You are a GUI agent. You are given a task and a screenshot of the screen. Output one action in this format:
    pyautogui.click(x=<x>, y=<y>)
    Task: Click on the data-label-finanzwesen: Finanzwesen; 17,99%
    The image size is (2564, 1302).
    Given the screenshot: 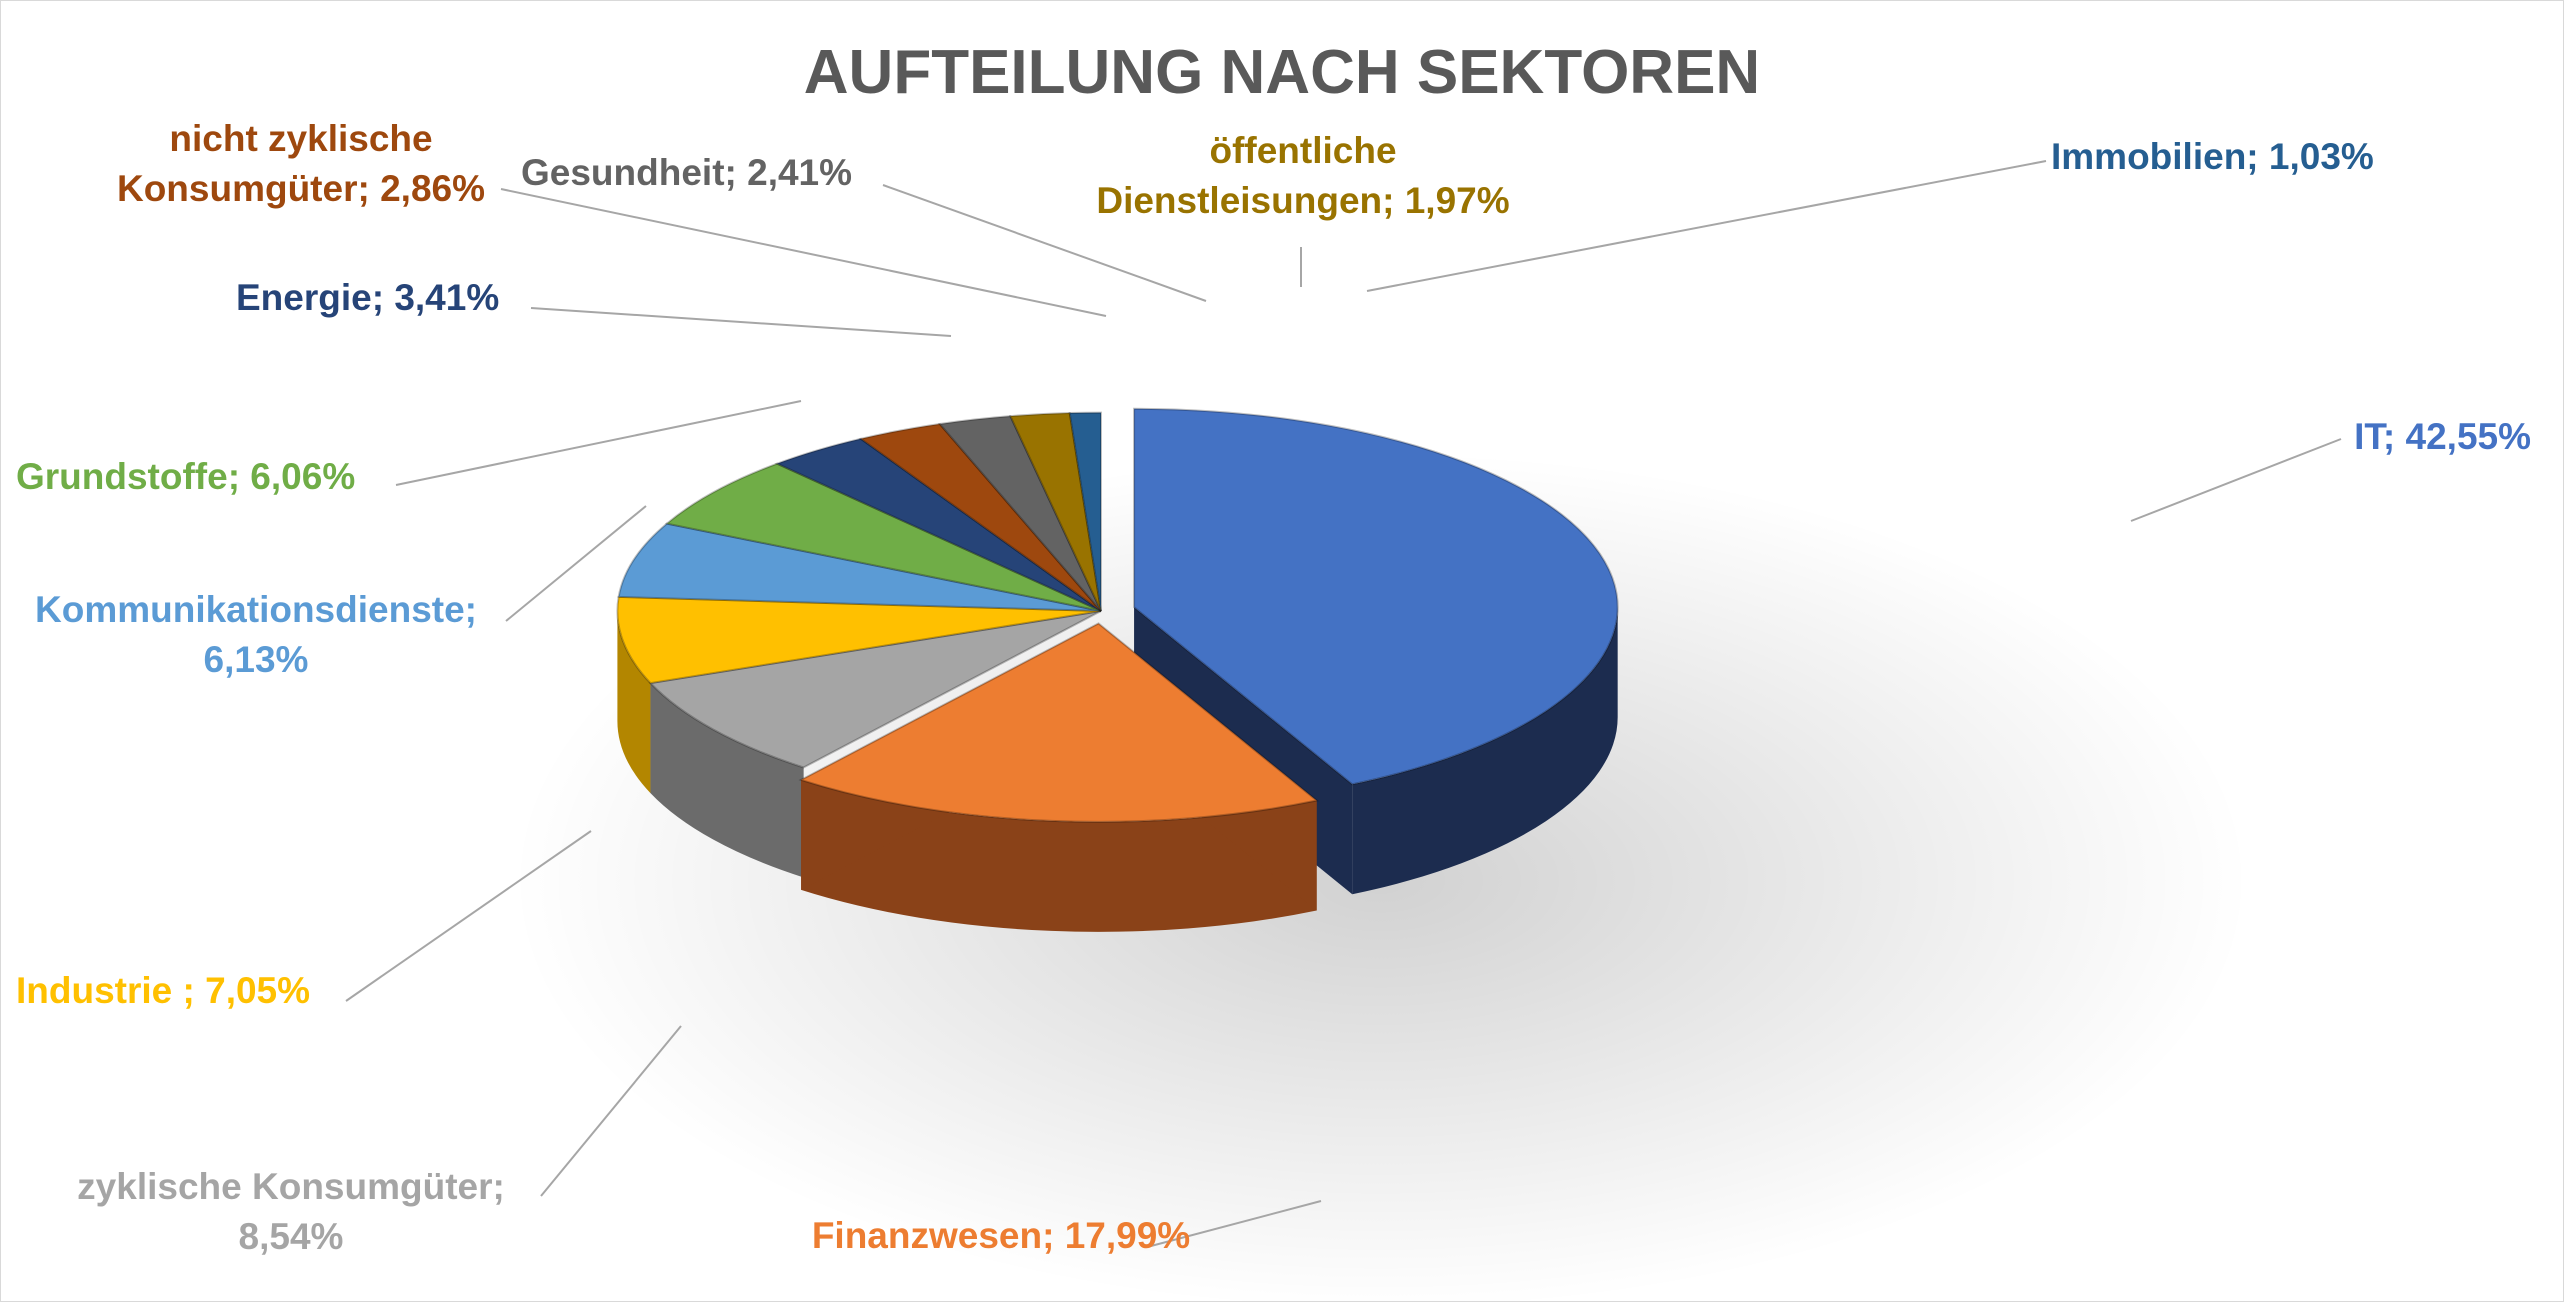 What is the action you would take?
    pyautogui.click(x=1001, y=1235)
    